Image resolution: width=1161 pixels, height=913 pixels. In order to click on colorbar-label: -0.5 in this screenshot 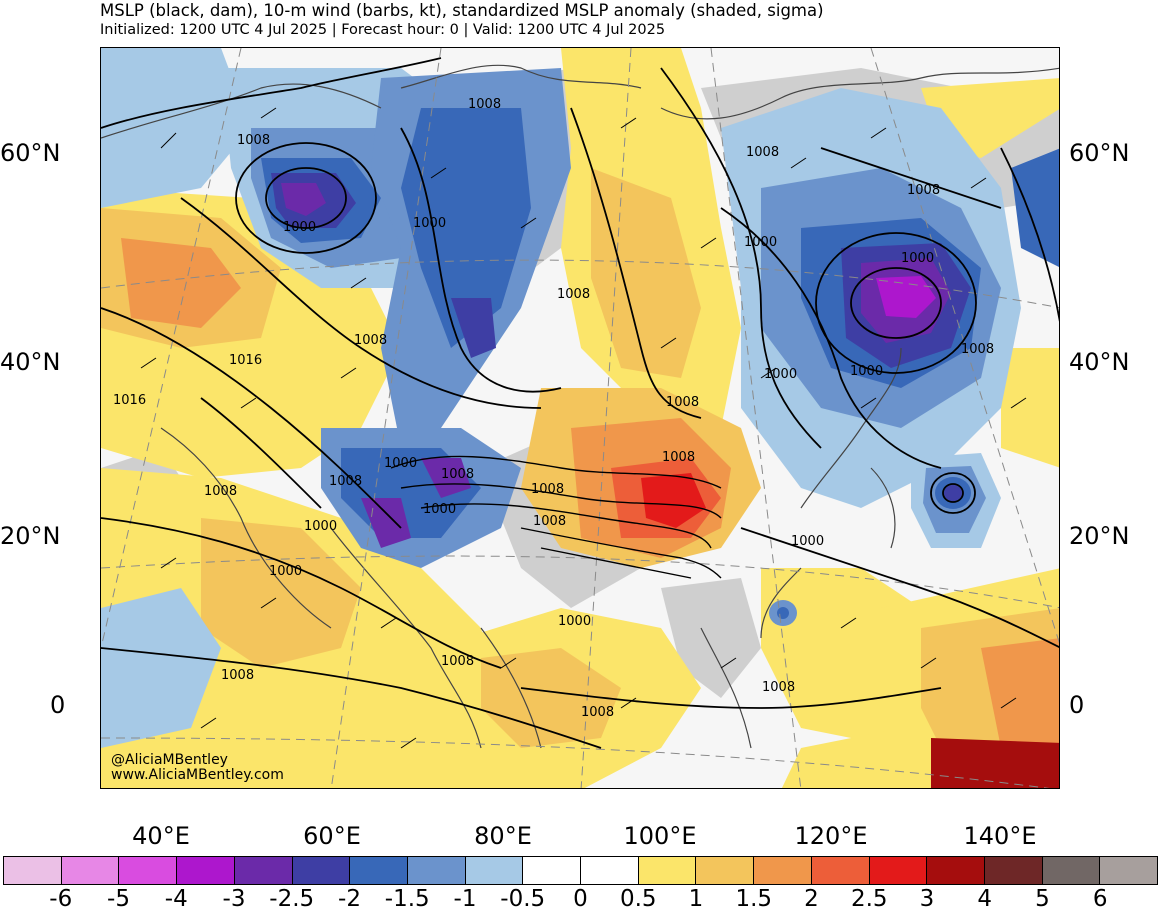, I will do `click(523, 899)`.